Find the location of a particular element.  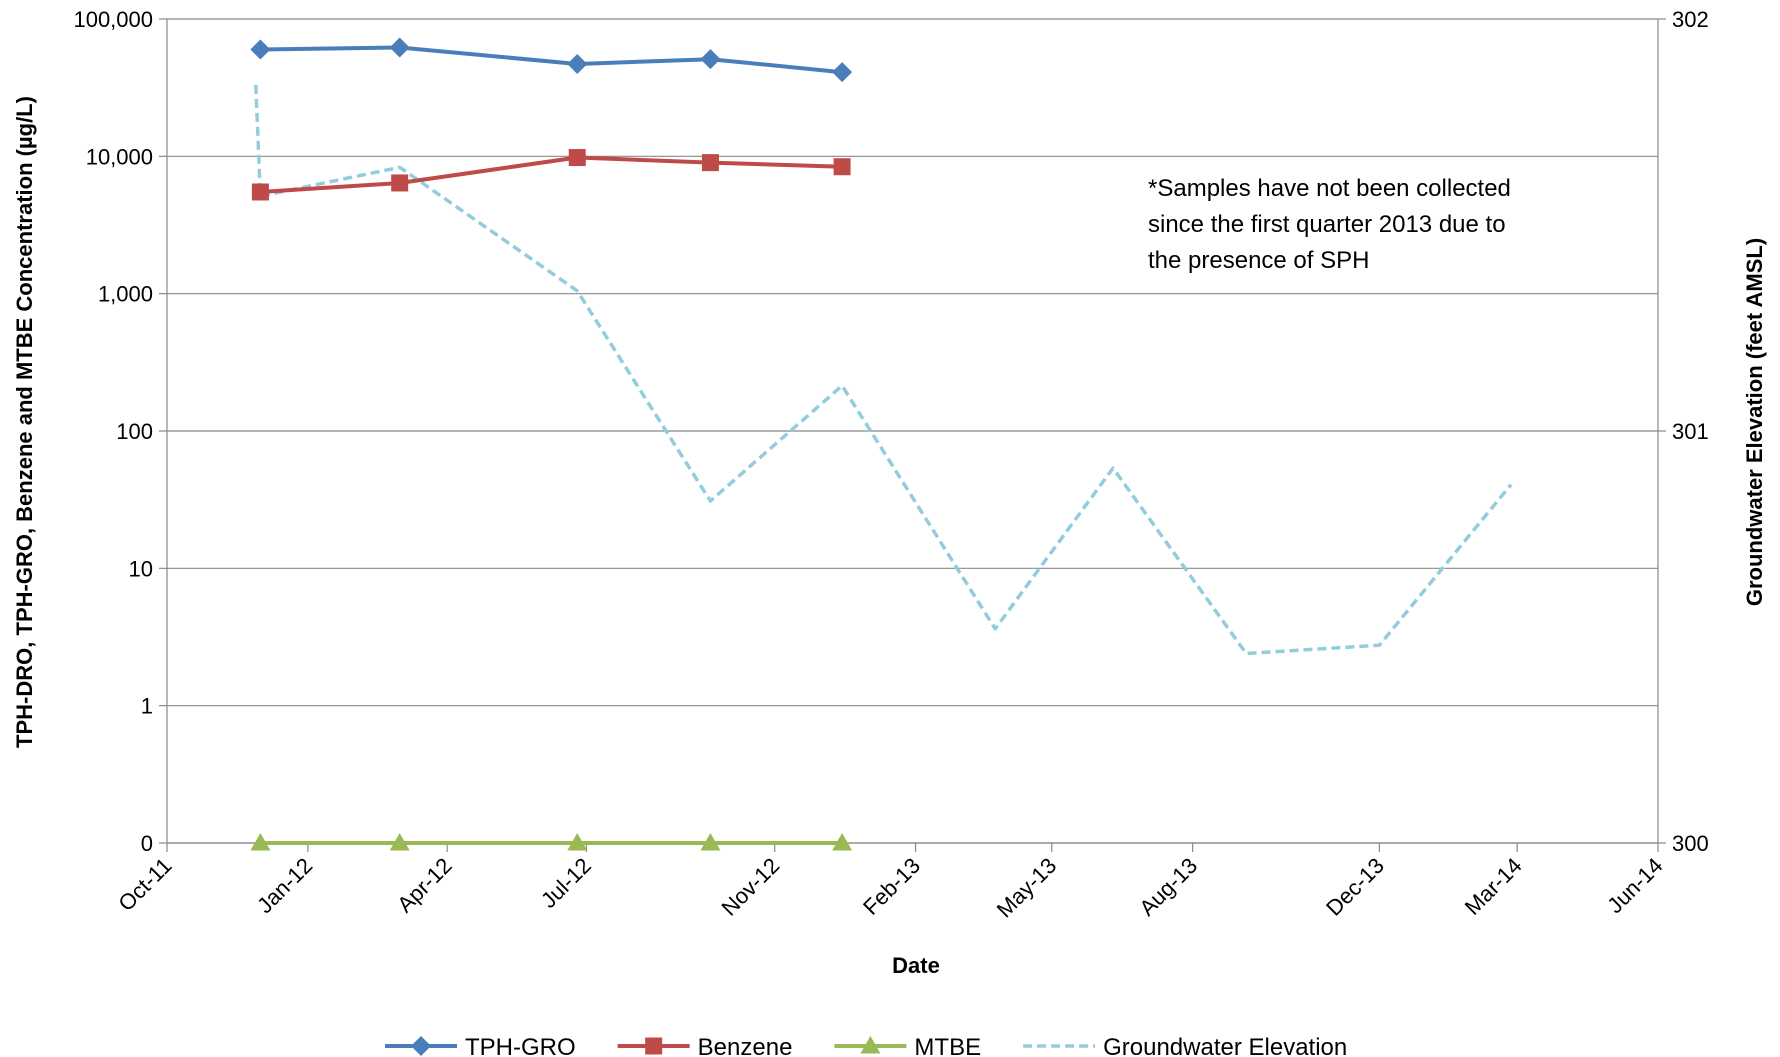

series-tph-gro is located at coordinates (551, 60).